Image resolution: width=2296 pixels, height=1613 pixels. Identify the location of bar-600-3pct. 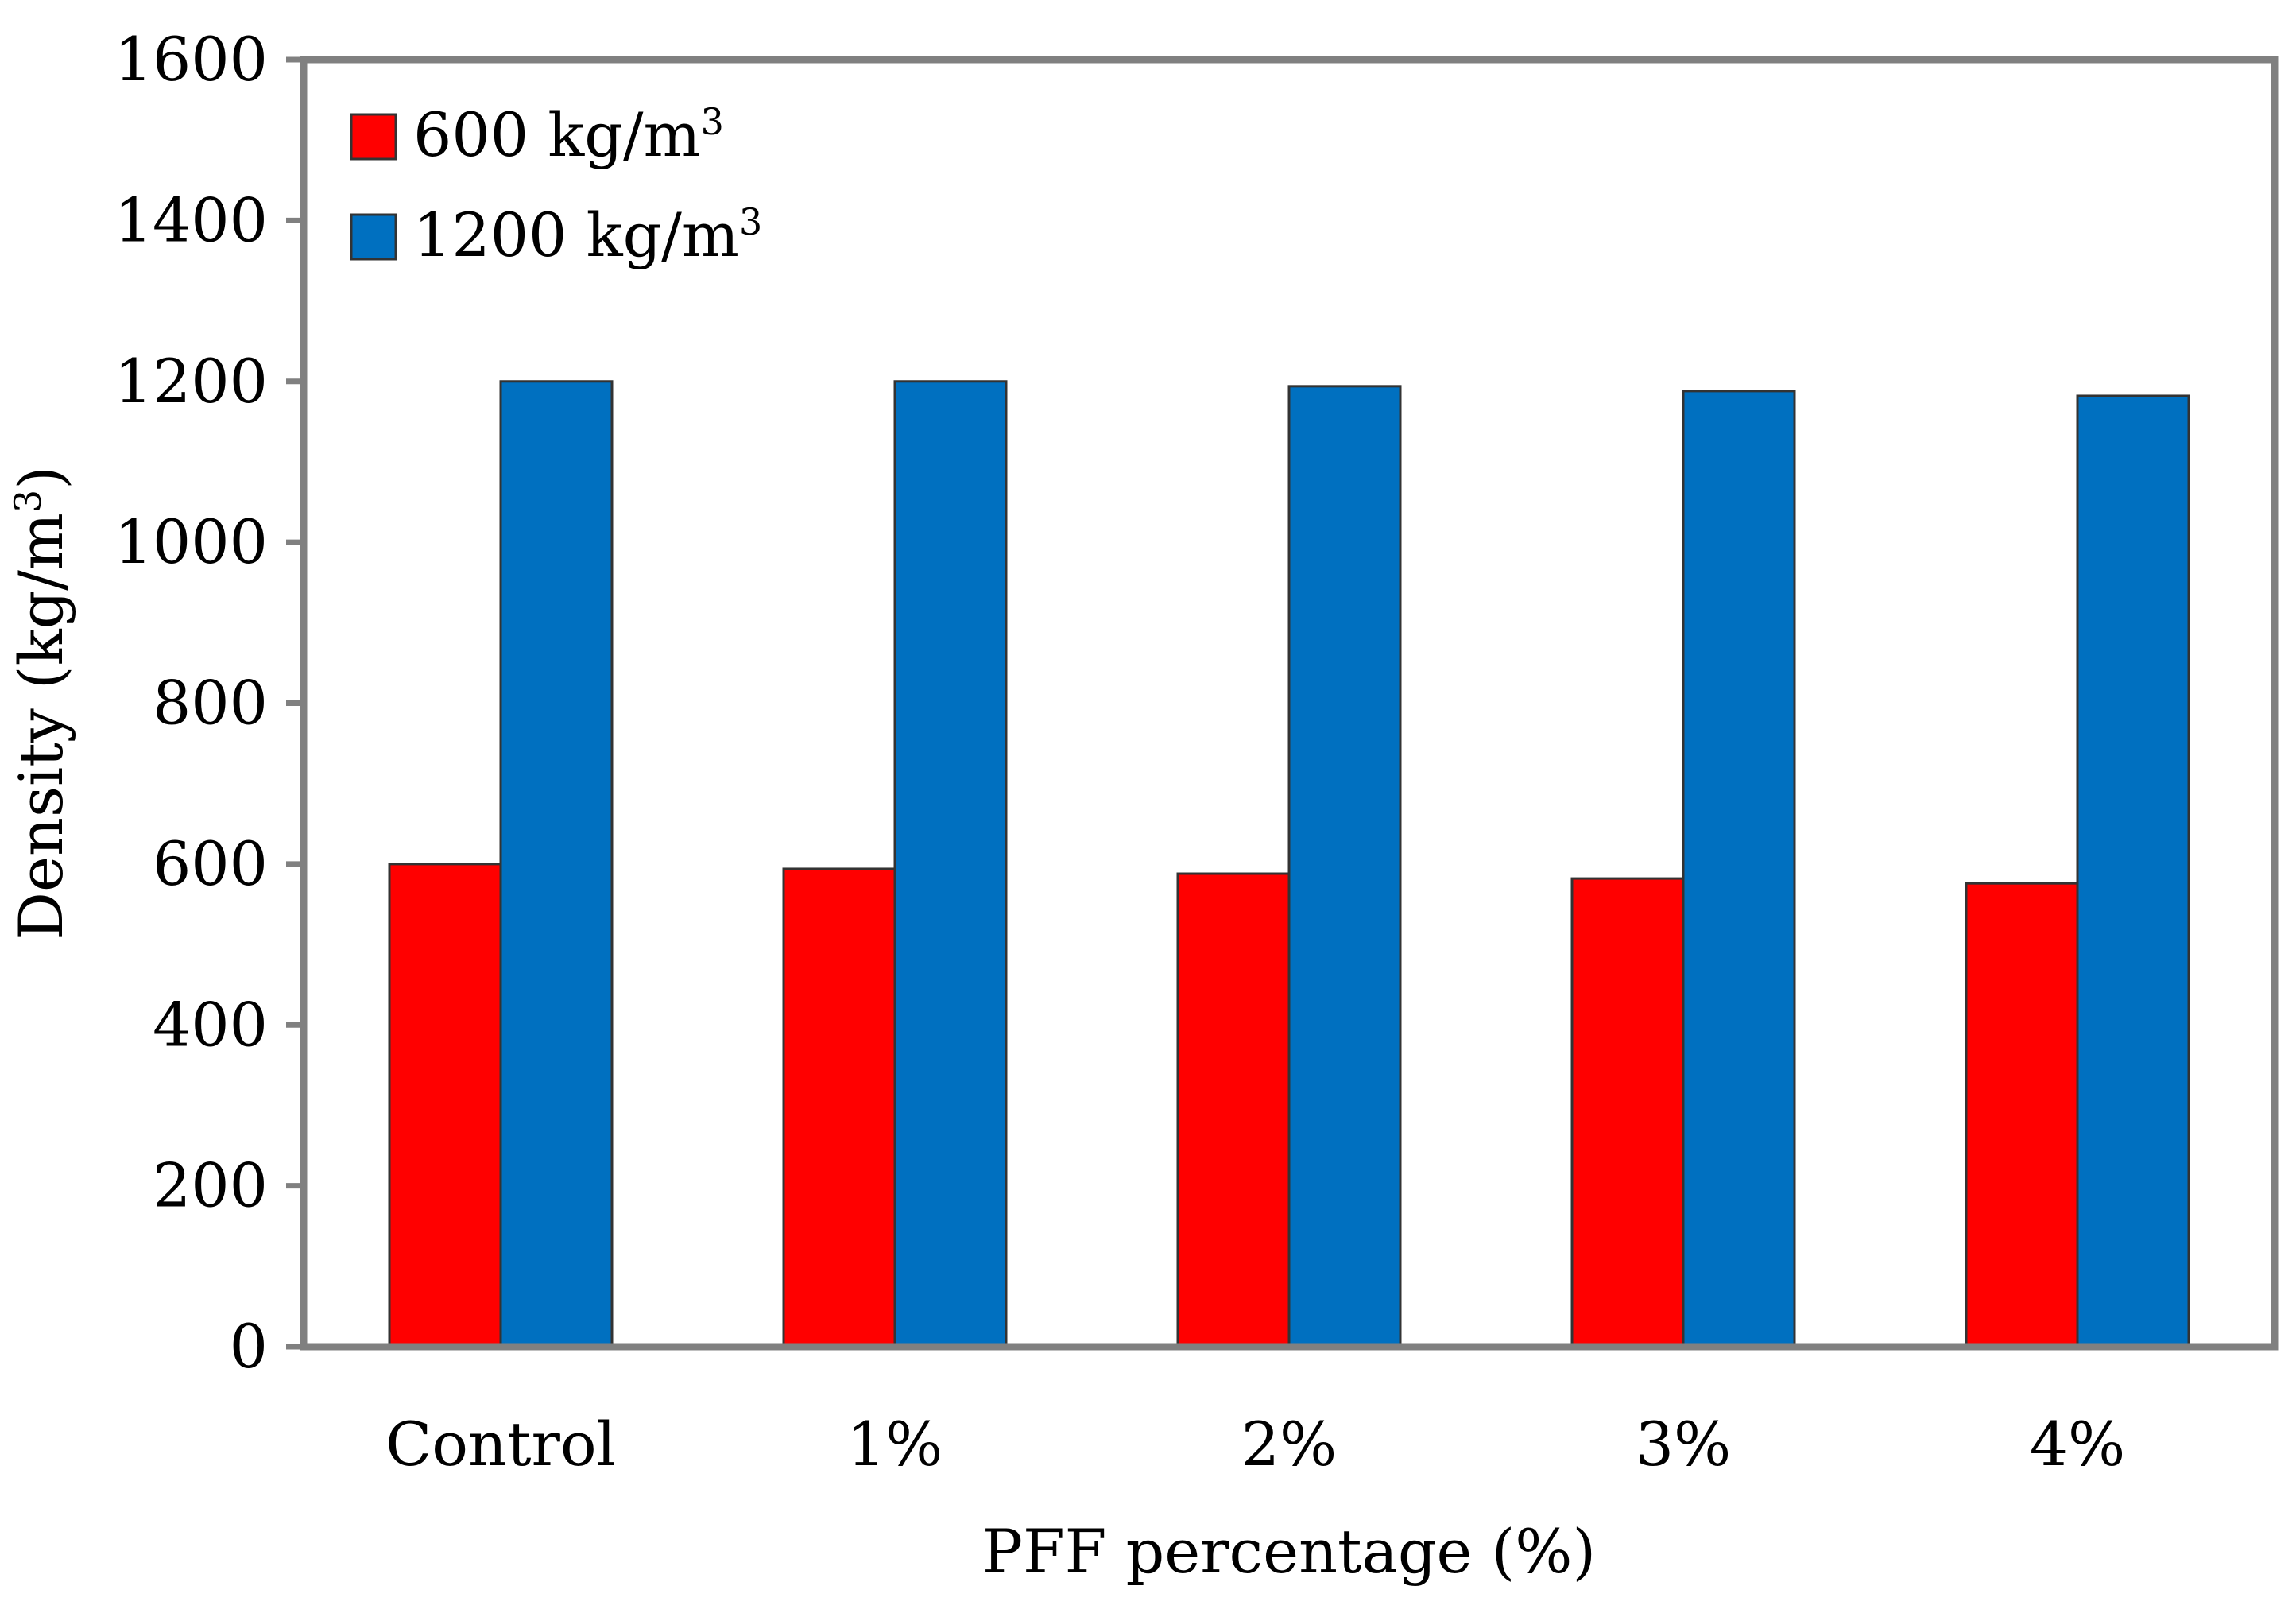
(1627, 1112).